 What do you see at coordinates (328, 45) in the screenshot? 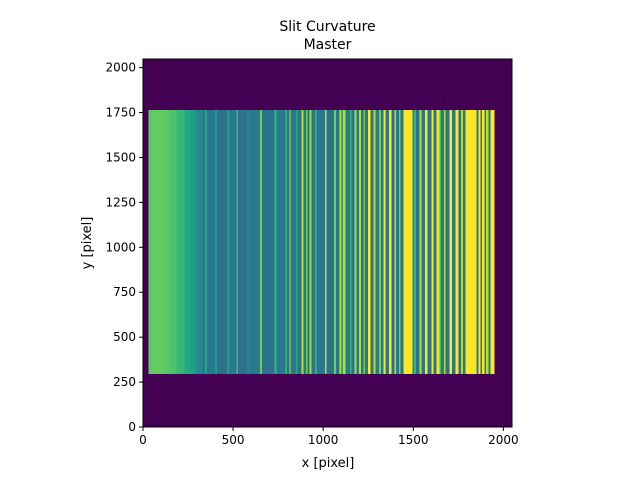
I see `chart-title-line2: Master` at bounding box center [328, 45].